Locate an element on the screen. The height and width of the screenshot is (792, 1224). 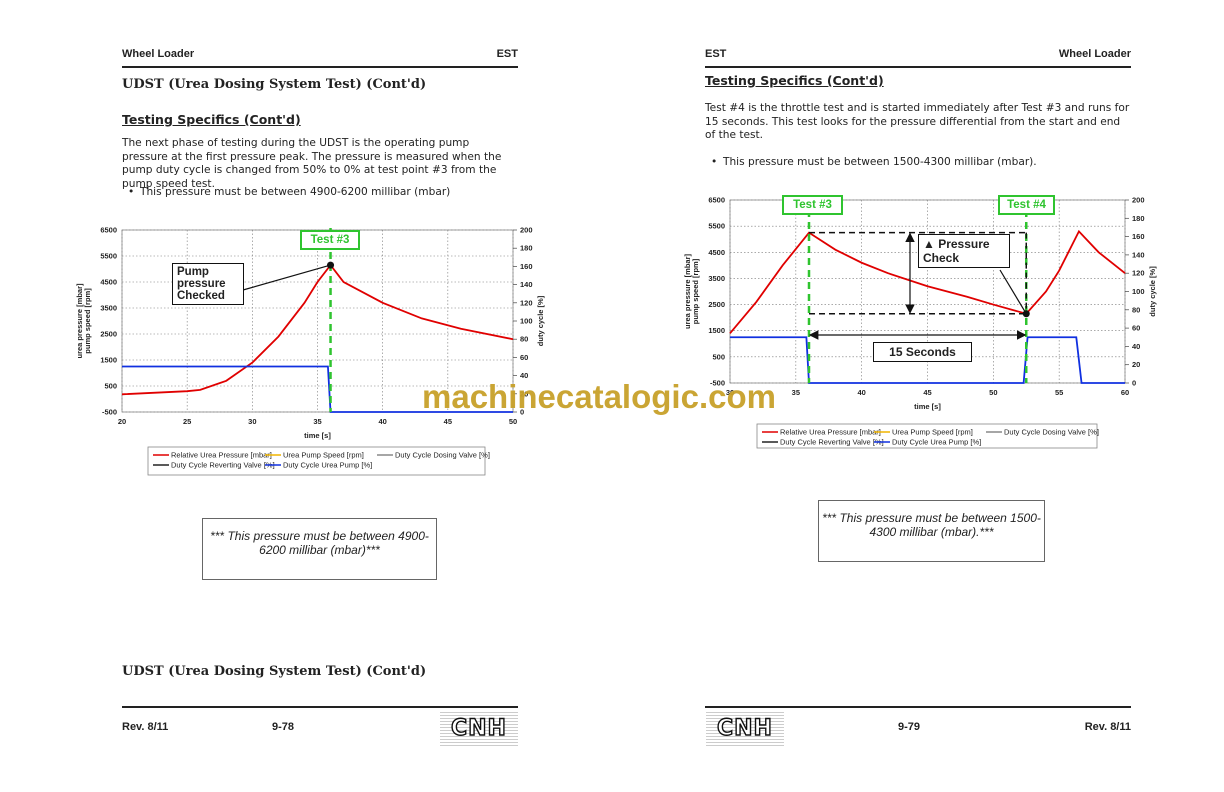
header-right: EST is located at coordinates (507, 54).